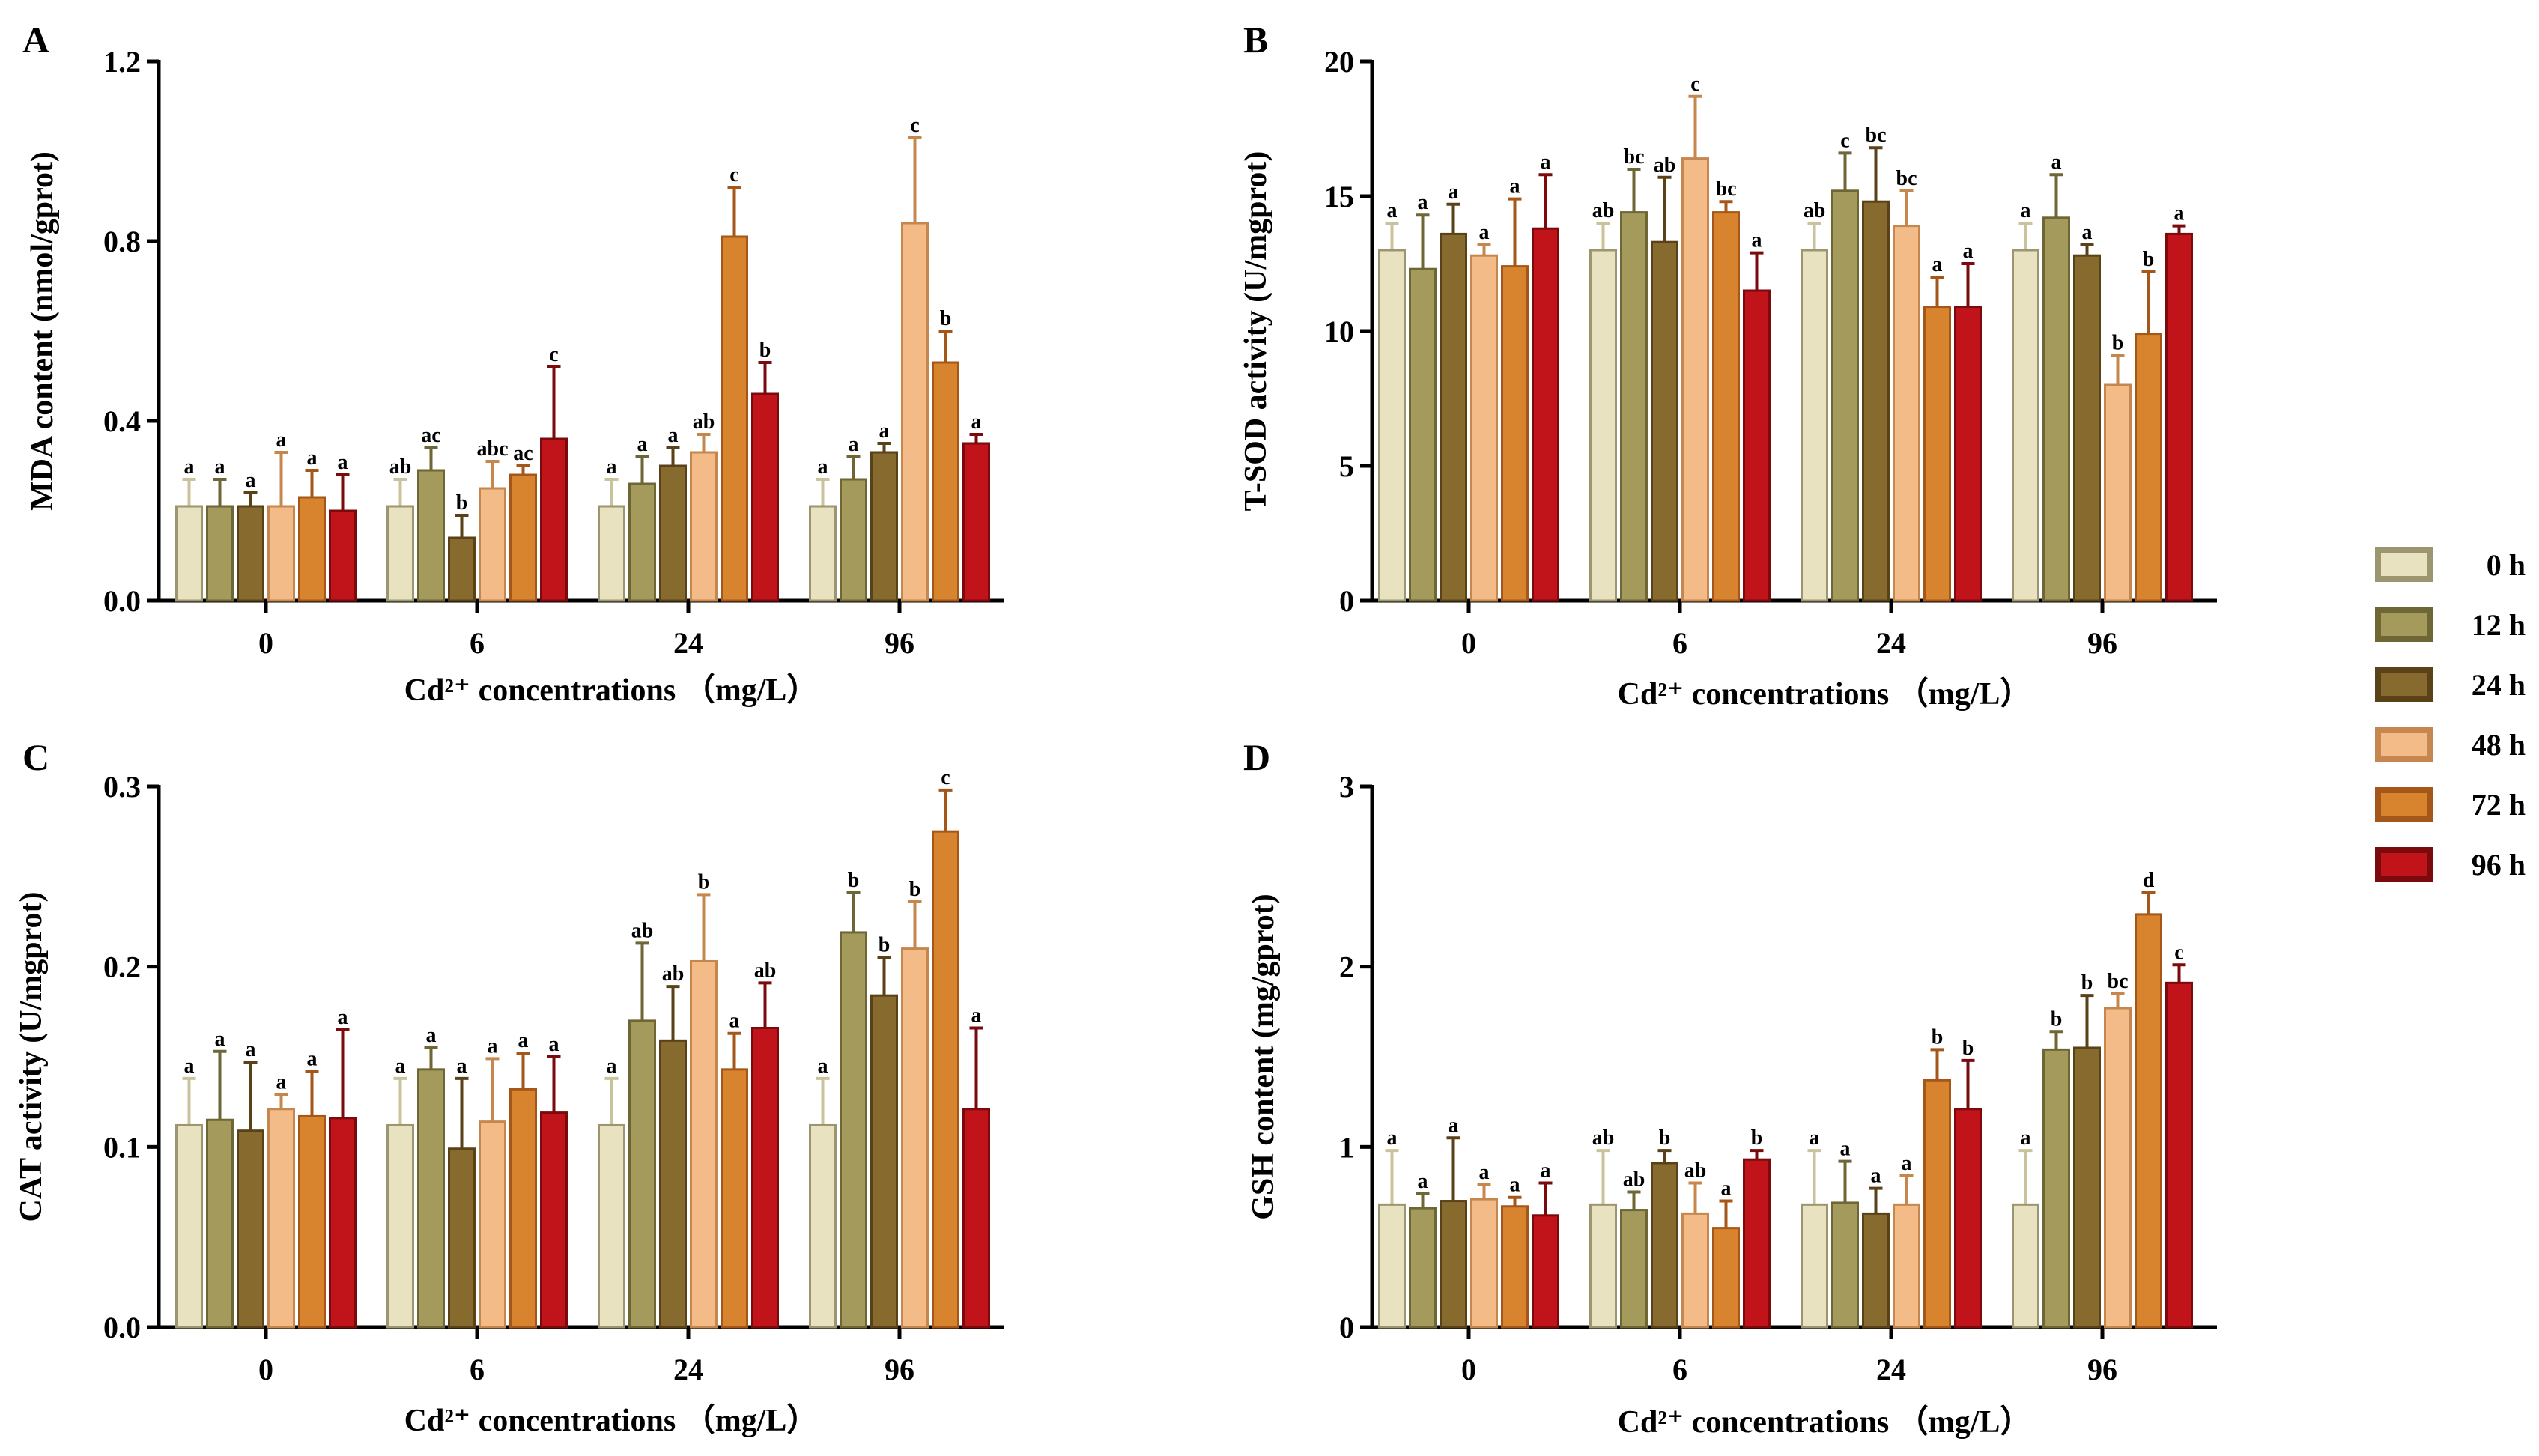  I want to click on panel-letter: C, so click(35, 757).